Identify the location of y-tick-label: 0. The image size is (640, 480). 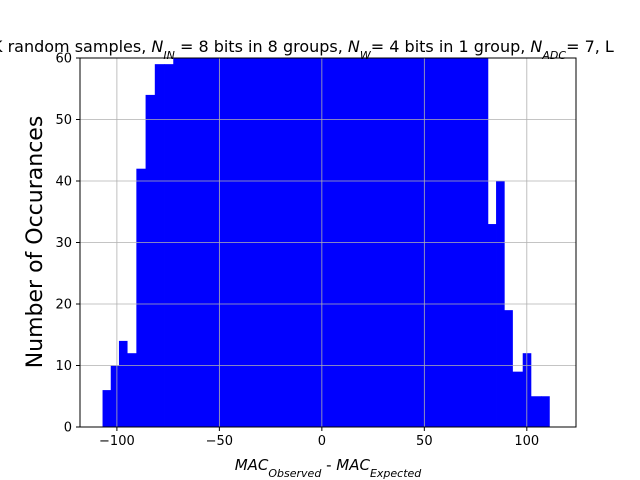
(68, 428).